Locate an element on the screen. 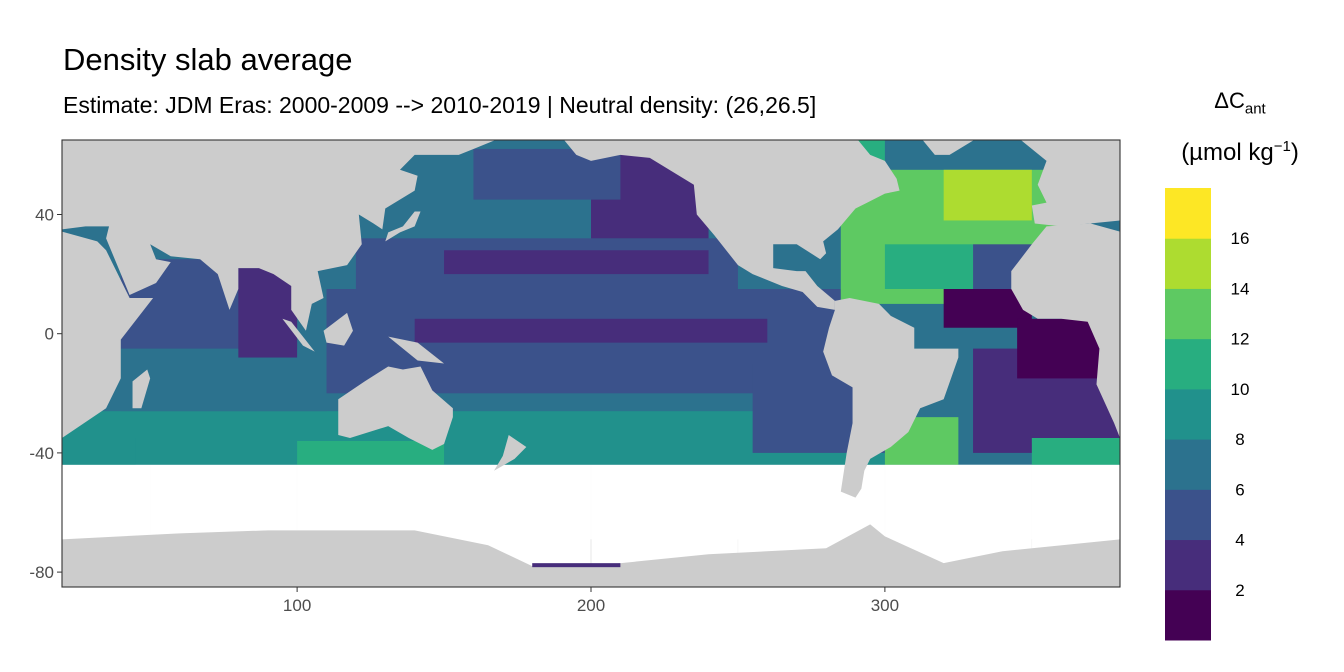 The width and height of the screenshot is (1344, 672). legend-unit: (µmol kg−1) is located at coordinates (1240, 152).